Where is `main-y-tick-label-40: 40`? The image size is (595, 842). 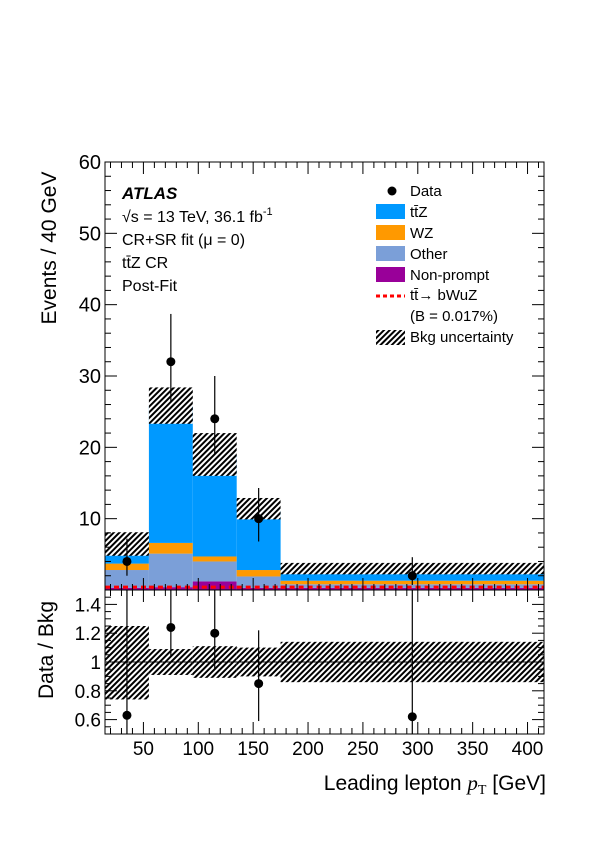
main-y-tick-label-40: 40 is located at coordinates (90, 306).